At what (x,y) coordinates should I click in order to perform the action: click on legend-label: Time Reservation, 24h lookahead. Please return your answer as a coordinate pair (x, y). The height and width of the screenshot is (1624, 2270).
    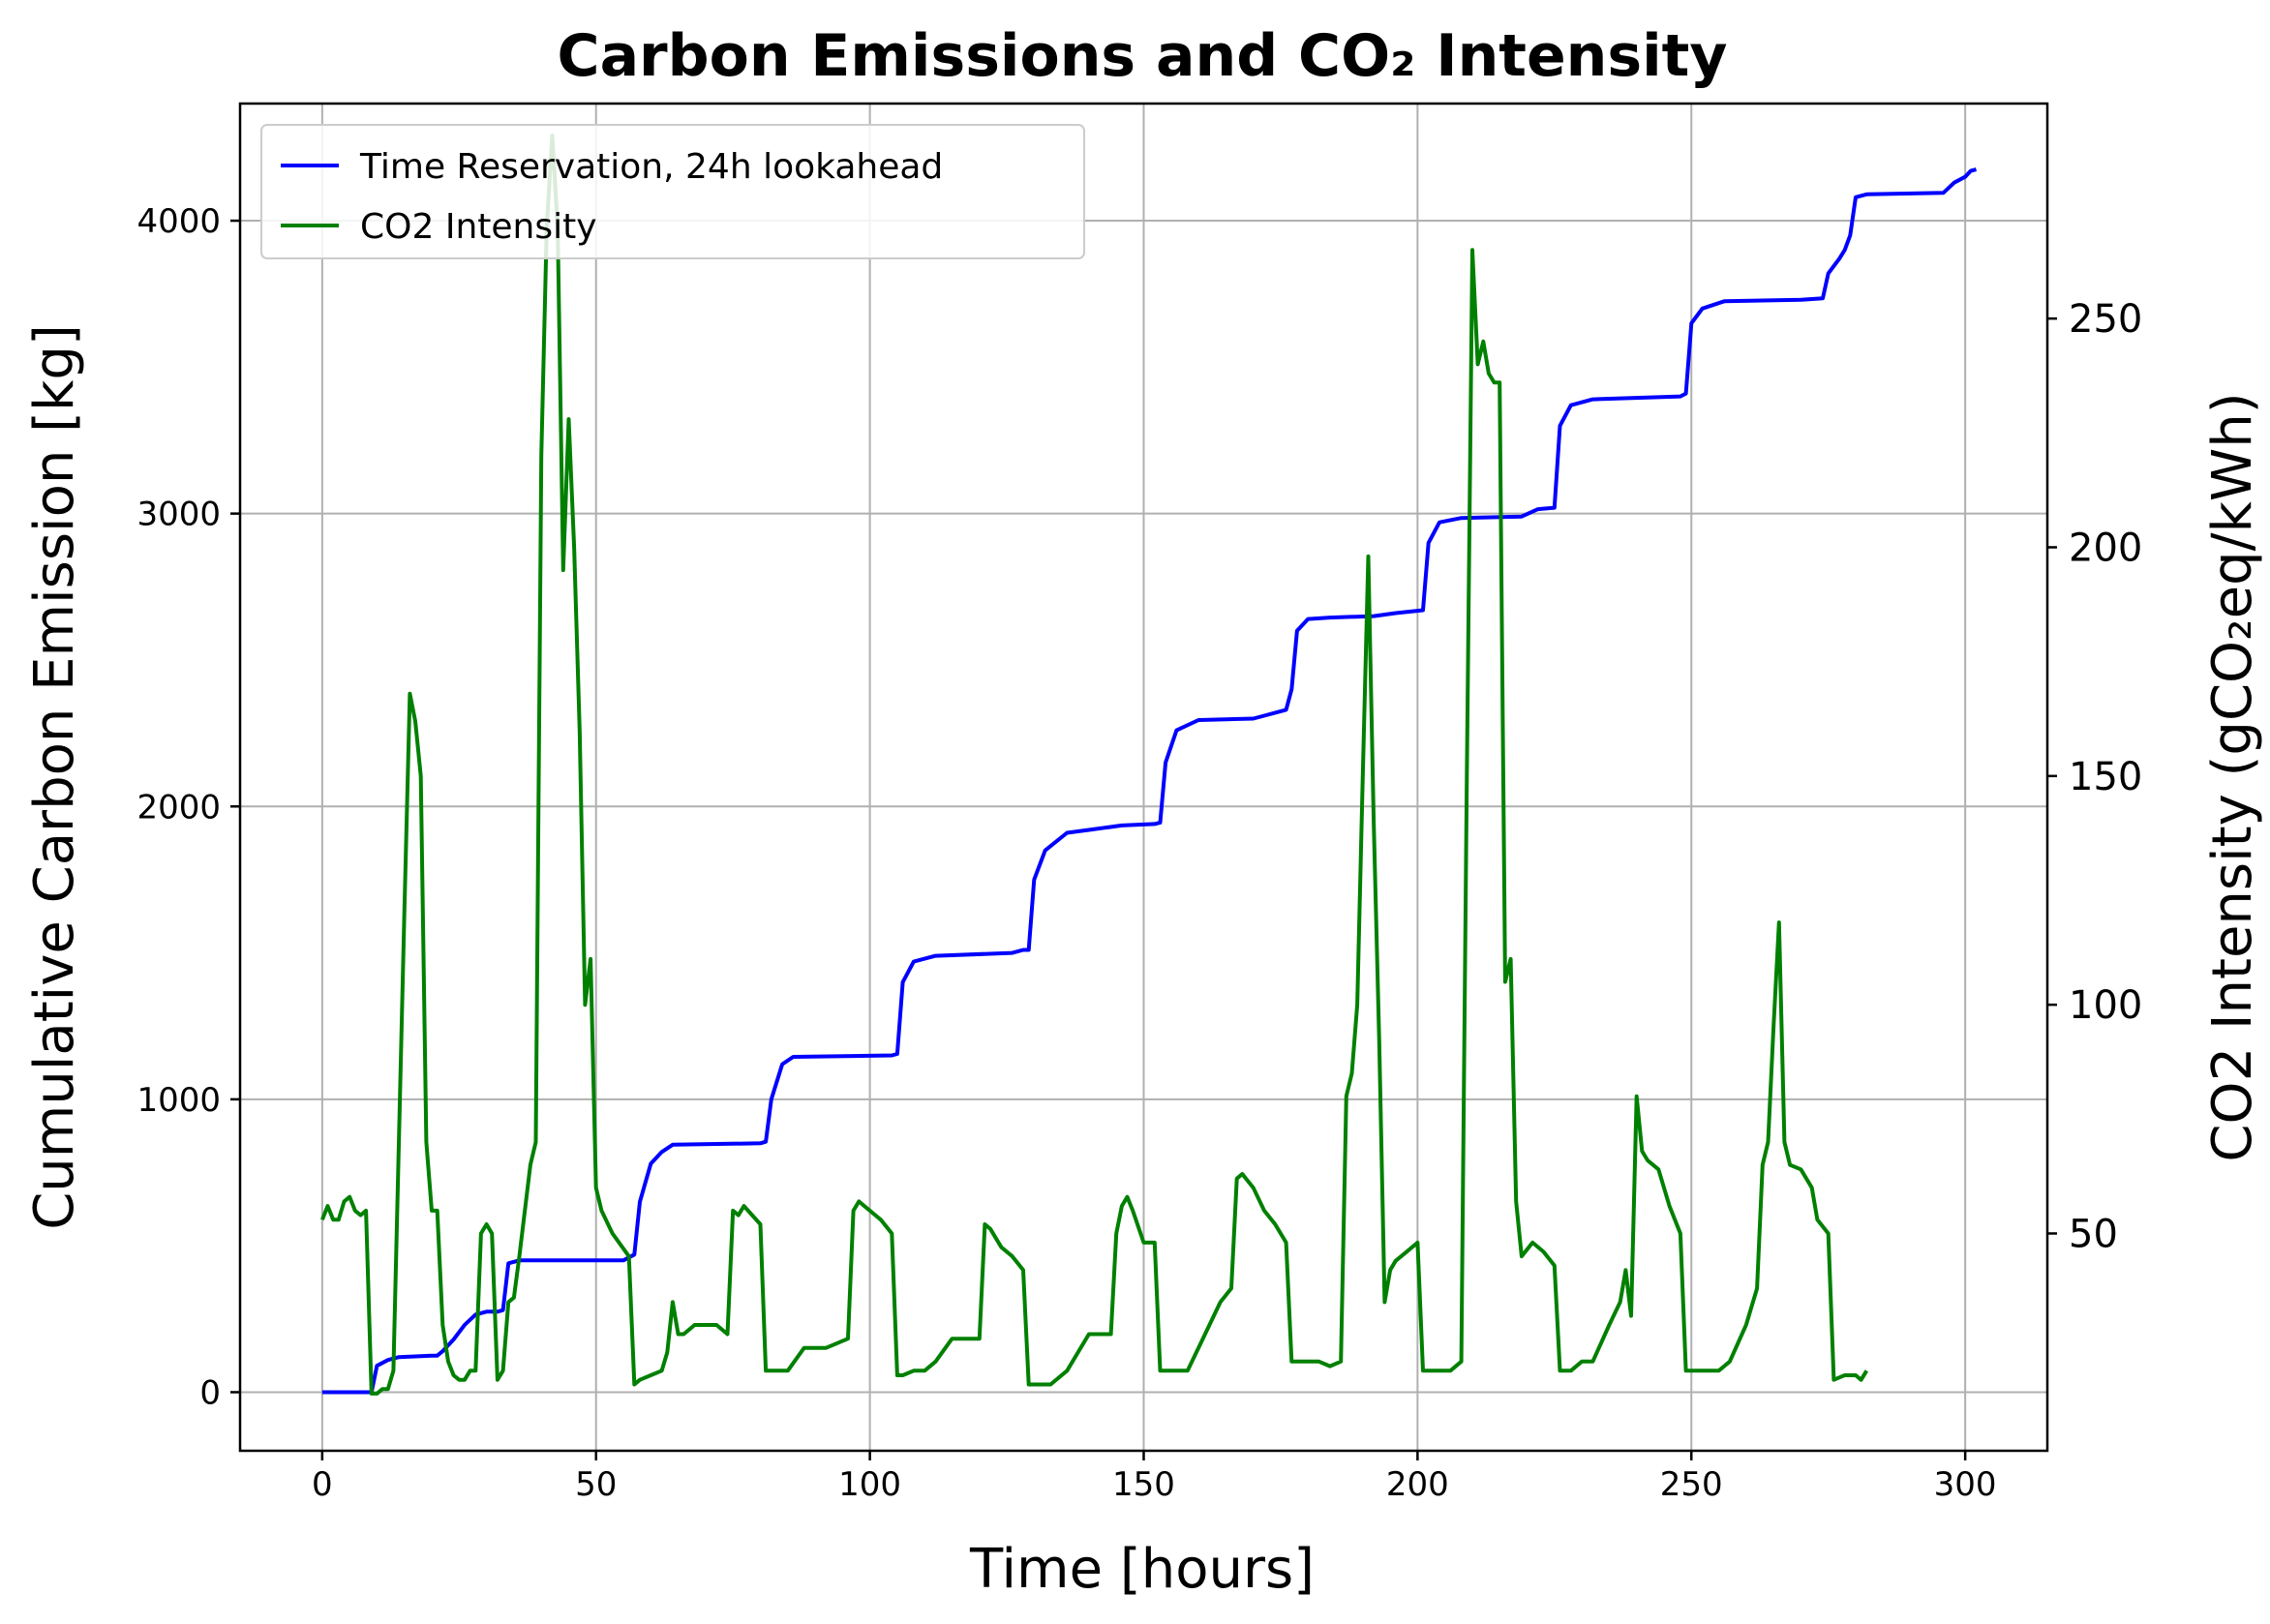
    Looking at the image, I should click on (651, 167).